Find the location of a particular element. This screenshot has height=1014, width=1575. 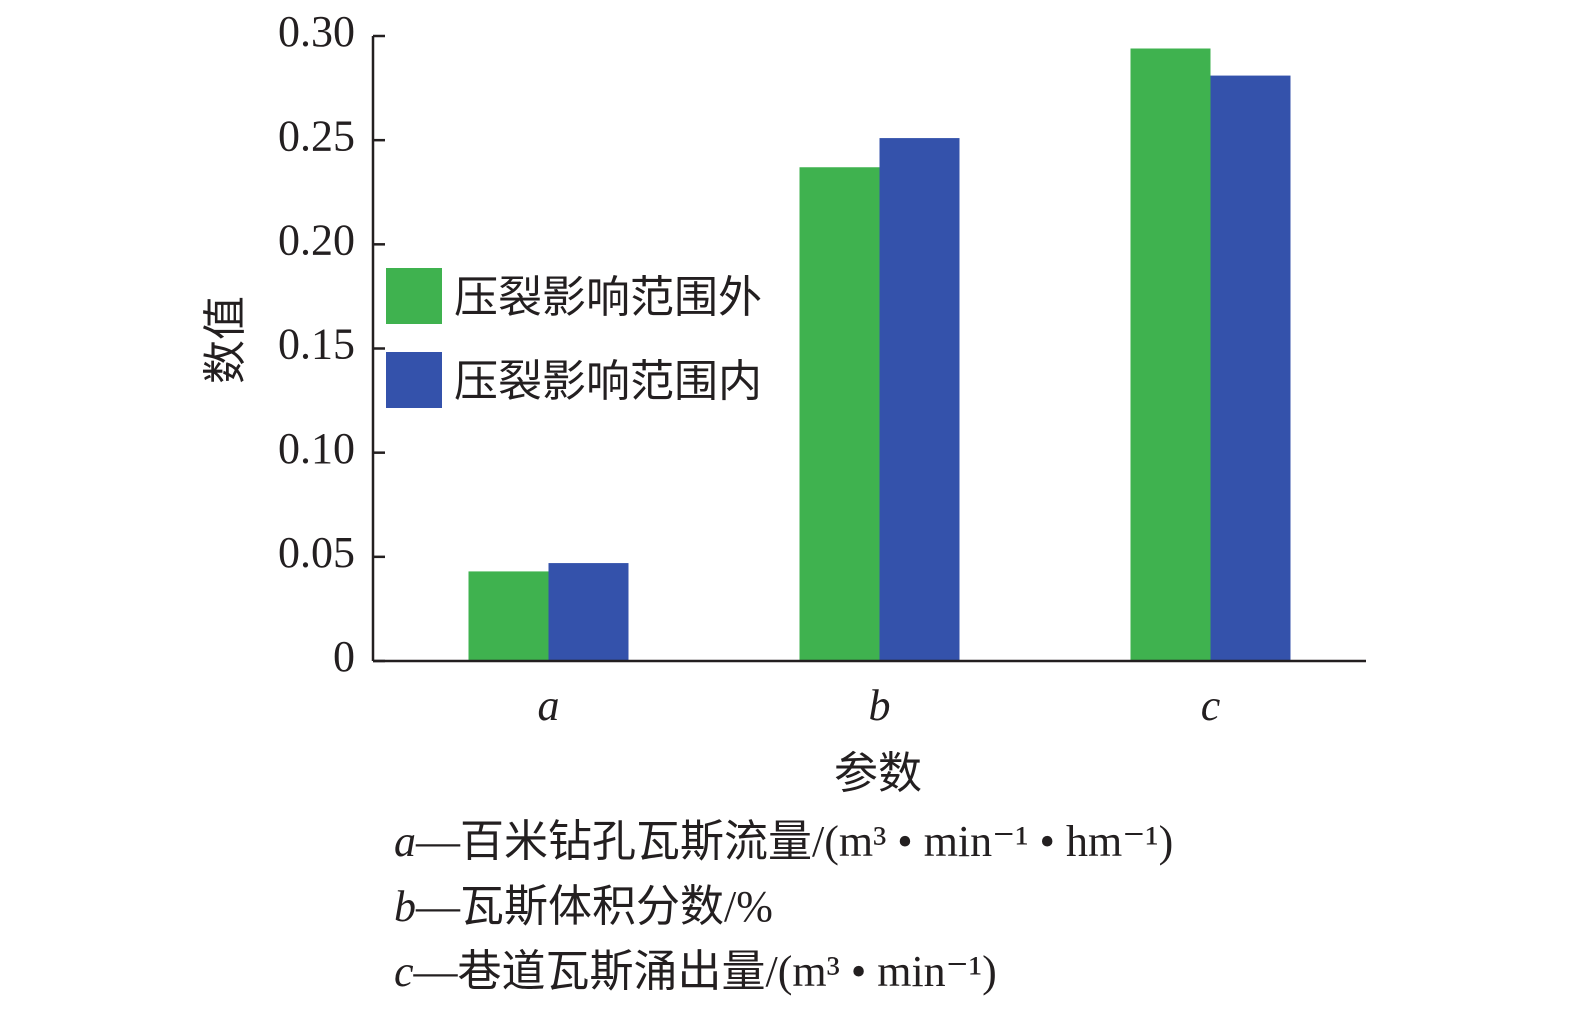

y-tick-label: 0 is located at coordinates (344, 656).